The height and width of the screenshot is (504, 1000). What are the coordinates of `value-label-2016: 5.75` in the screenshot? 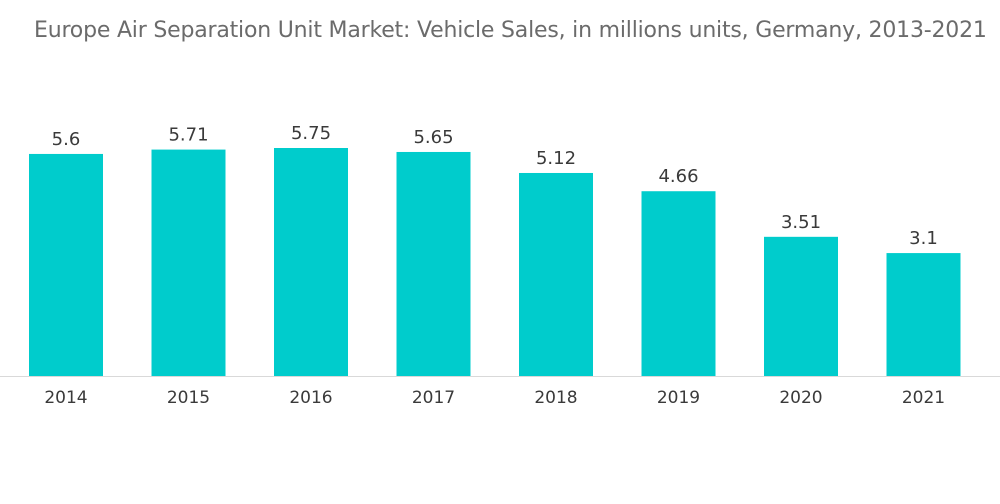 It's located at (311, 133).